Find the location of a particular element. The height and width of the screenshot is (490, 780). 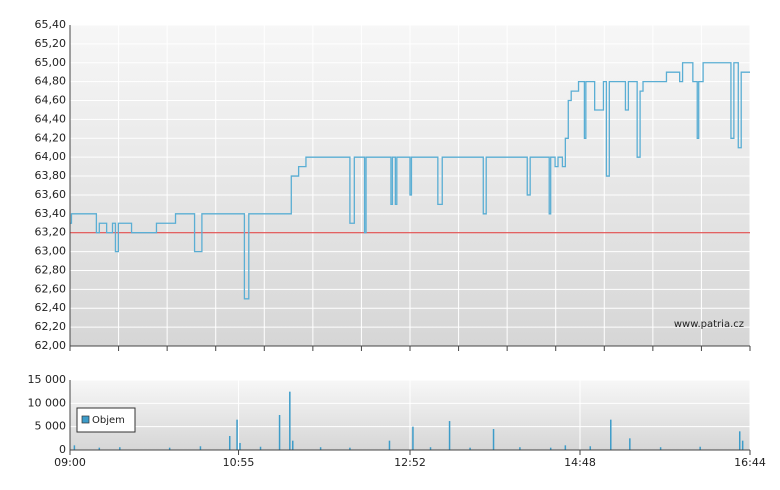

y-tick-label: 65,20 is located at coordinates (51, 43).